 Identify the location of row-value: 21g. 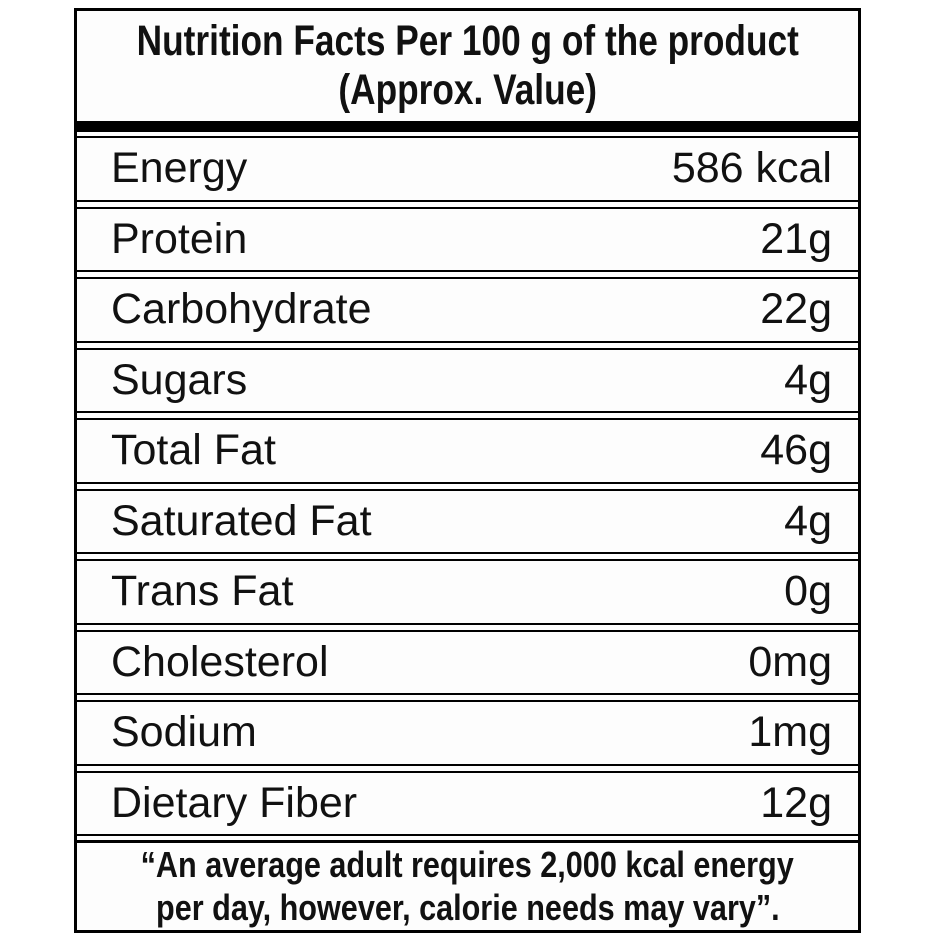
(796, 238).